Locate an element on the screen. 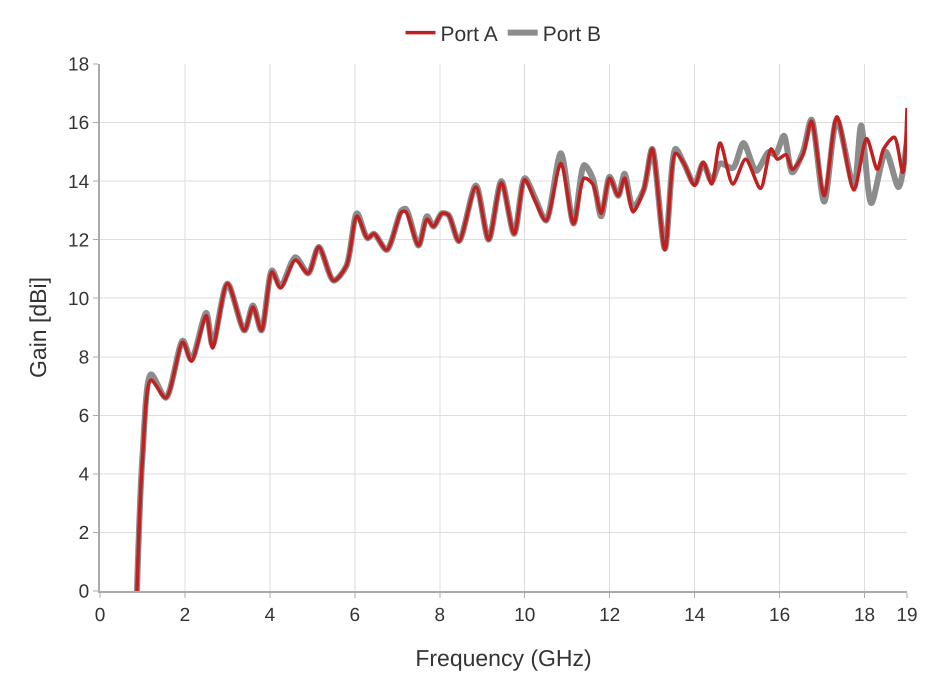 The image size is (930, 696). y-tick-label: 2 is located at coordinates (84, 533).